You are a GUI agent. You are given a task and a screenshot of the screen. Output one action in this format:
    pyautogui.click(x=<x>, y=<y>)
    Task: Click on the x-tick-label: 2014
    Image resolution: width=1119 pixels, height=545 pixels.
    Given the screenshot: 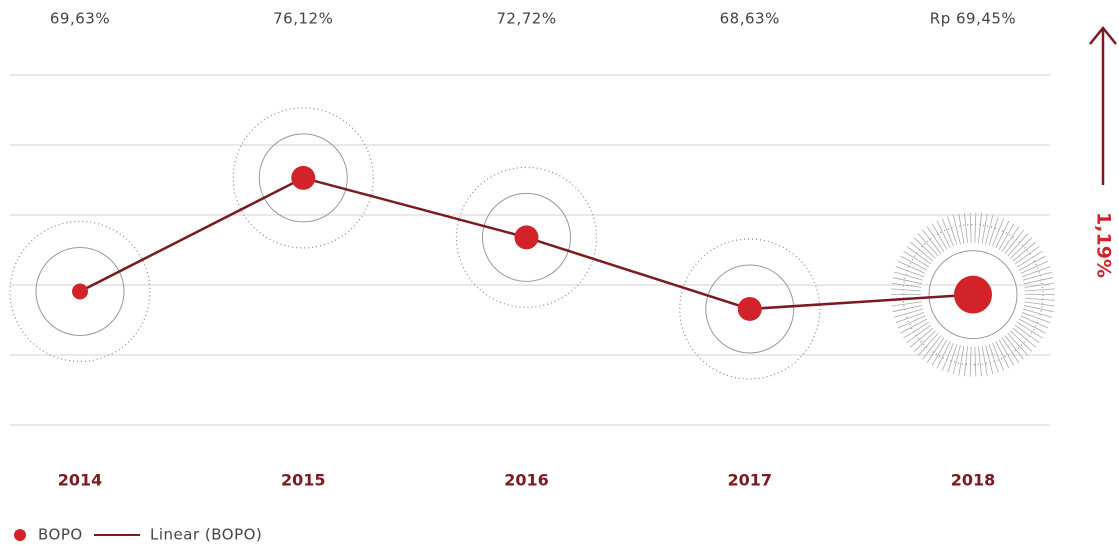 What is the action you would take?
    pyautogui.click(x=80, y=480)
    